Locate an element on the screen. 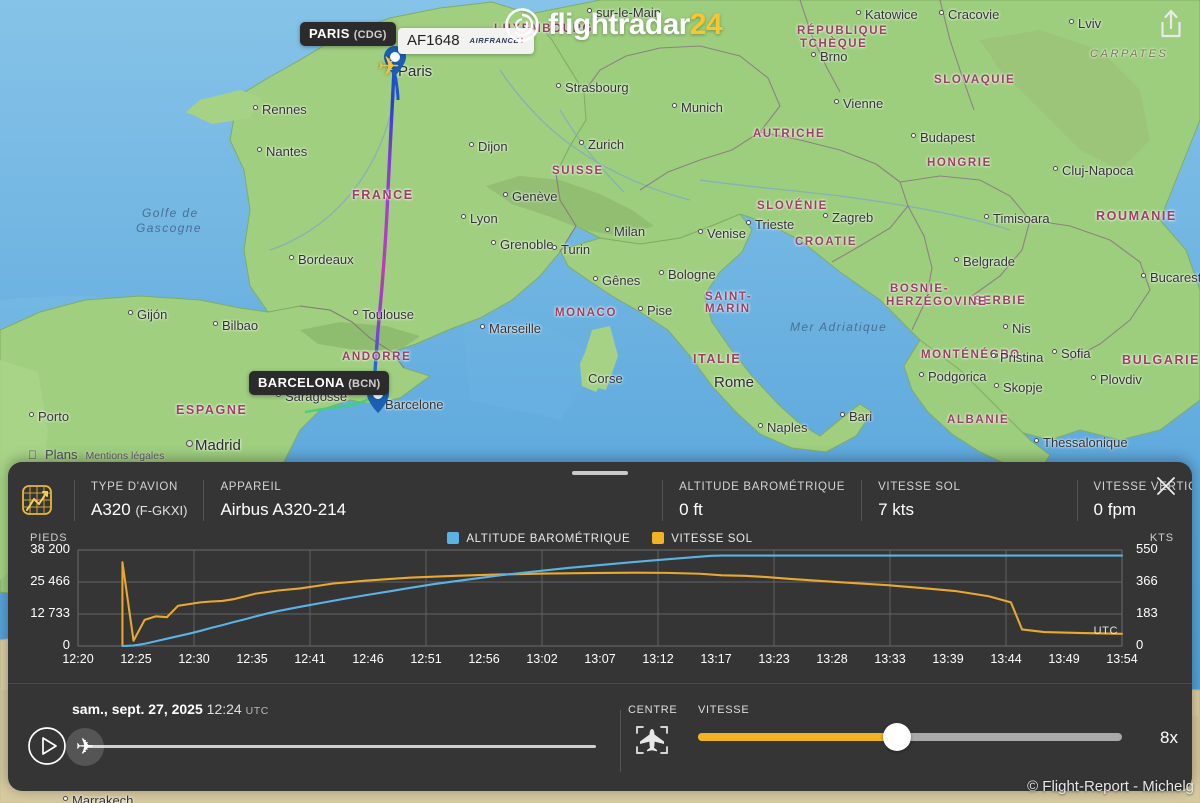  chart-x-tick: 13:39 is located at coordinates (948, 659).